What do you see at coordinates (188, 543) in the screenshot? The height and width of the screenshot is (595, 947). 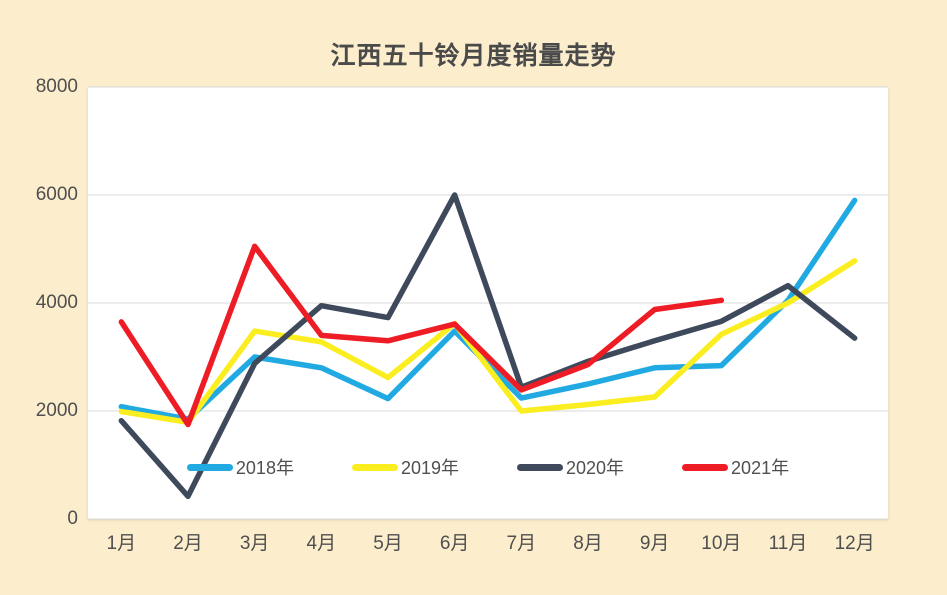 I see `x-tick-label: 2月` at bounding box center [188, 543].